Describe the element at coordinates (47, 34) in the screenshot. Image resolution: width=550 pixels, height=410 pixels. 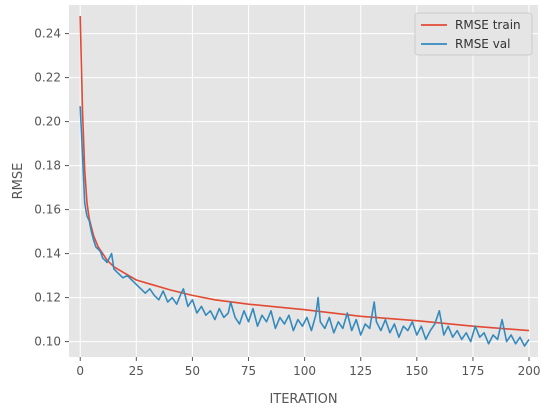
I see `y-tick-label: 0.24` at that location.